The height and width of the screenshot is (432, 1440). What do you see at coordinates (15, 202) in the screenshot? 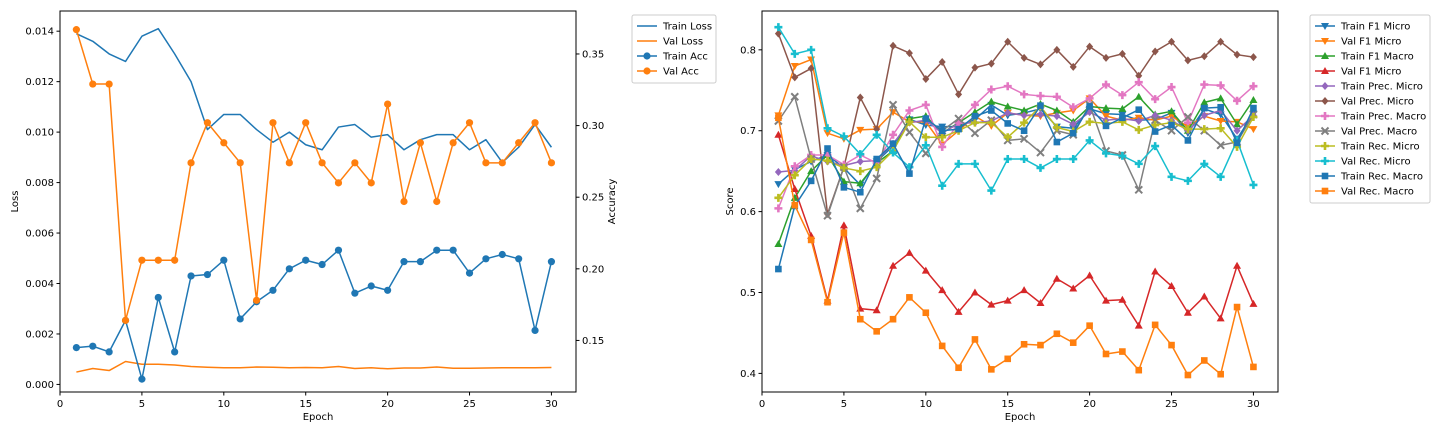
I see `y-axis-title: Loss` at bounding box center [15, 202].